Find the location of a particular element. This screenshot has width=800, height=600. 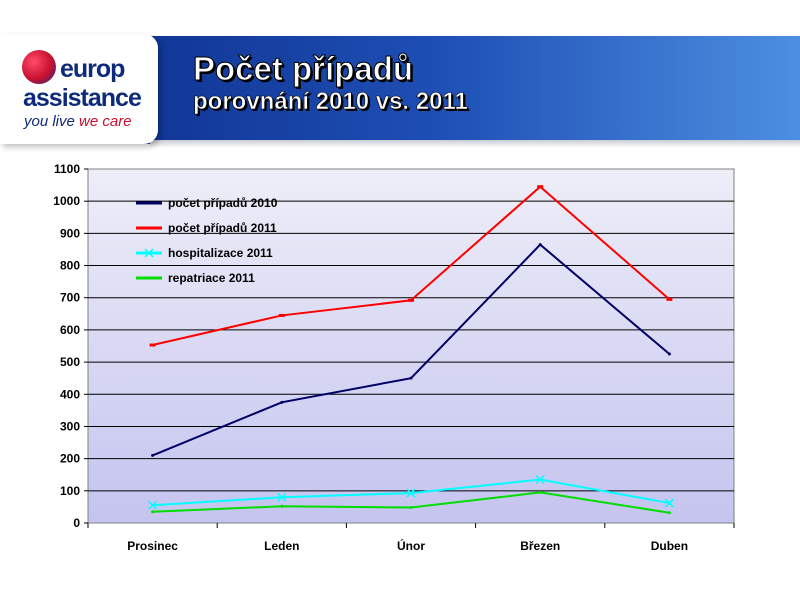

y-tick-label: 100 is located at coordinates (70, 491).